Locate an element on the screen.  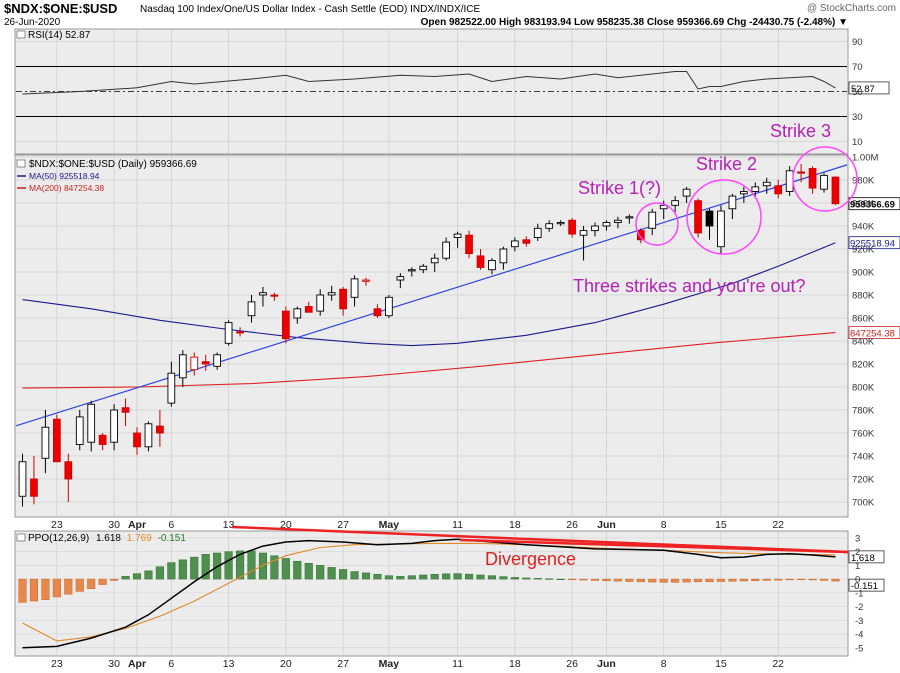
ppo-tag-text: -0.151 is located at coordinates (864, 586).